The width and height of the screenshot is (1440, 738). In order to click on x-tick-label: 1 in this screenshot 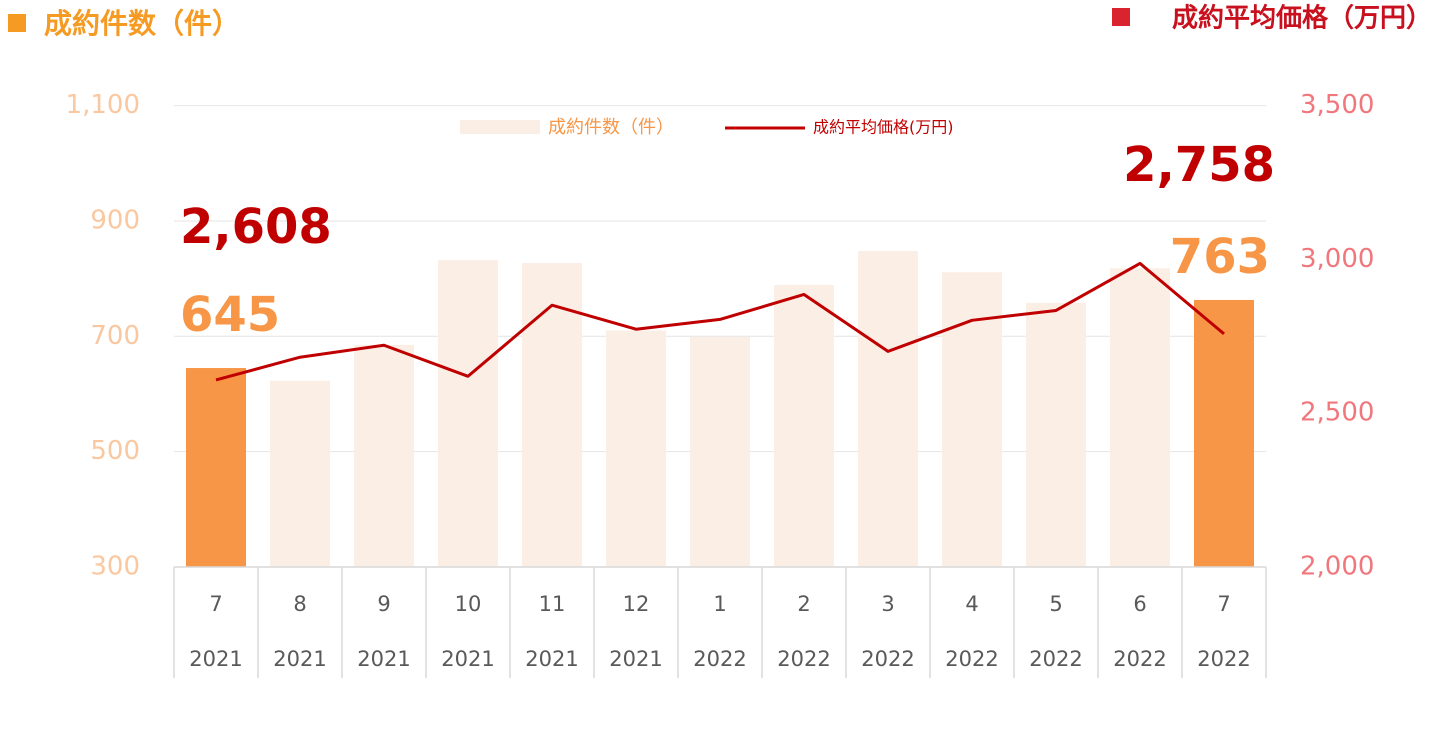, I will do `click(719, 604)`.